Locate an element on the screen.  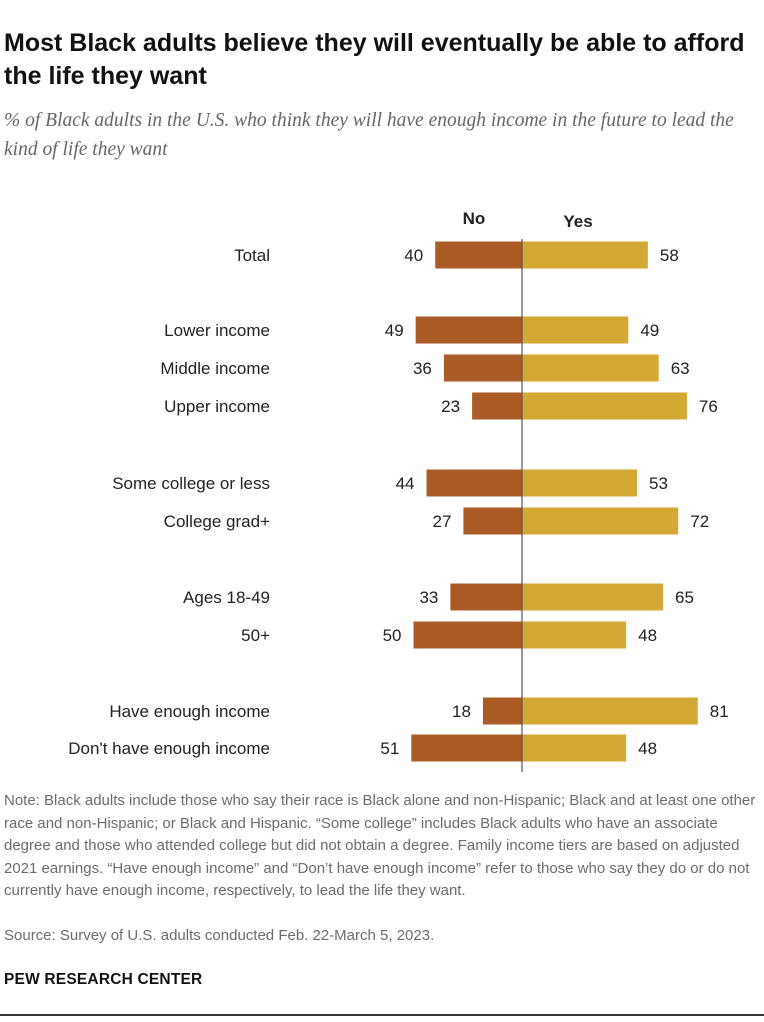
value-no-some-college-or-less: 44 is located at coordinates (405, 483).